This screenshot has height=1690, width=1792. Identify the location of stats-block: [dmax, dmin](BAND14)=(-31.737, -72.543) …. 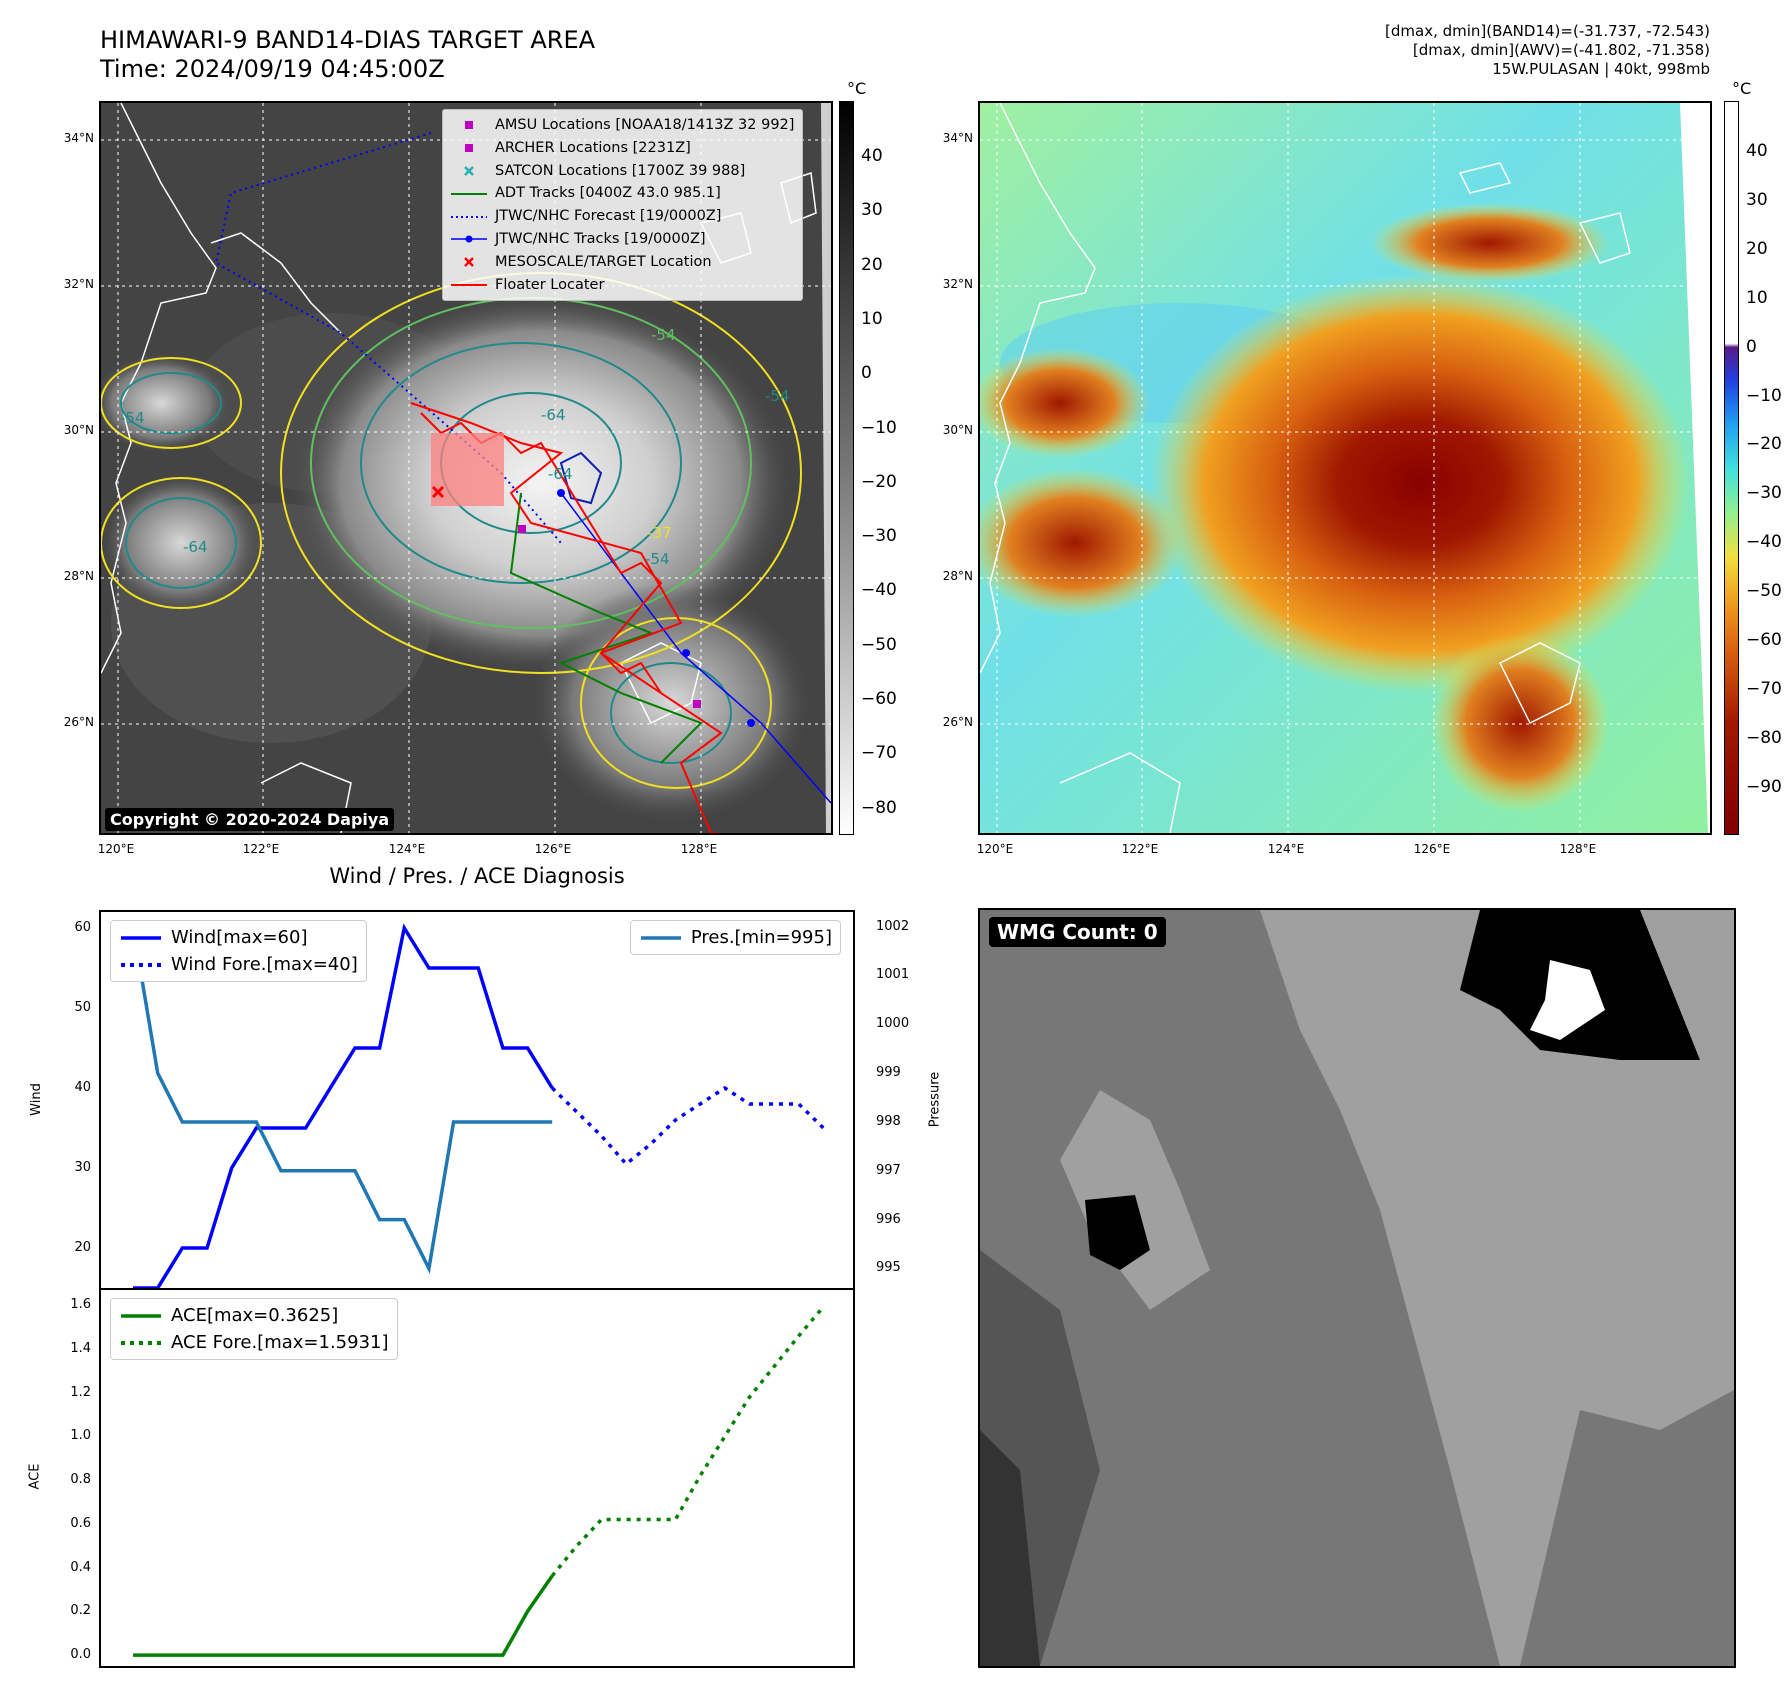
(1547, 50).